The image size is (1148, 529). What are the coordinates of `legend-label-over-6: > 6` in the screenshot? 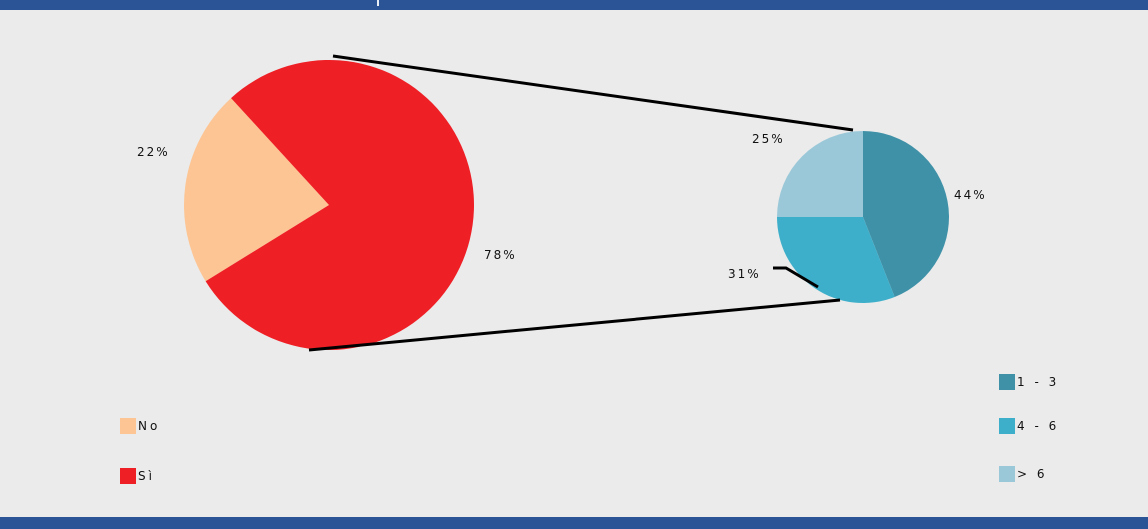 It's located at (1032, 474).